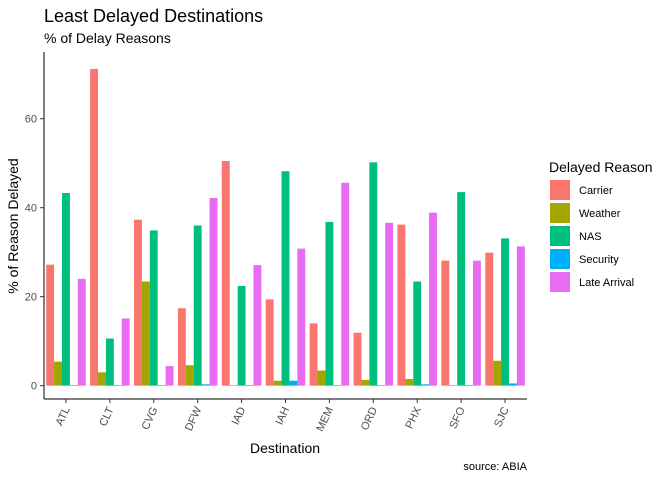 The width and height of the screenshot is (672, 480). Describe the element at coordinates (445, 323) in the screenshot. I see `bar-sfo-carrier` at that location.